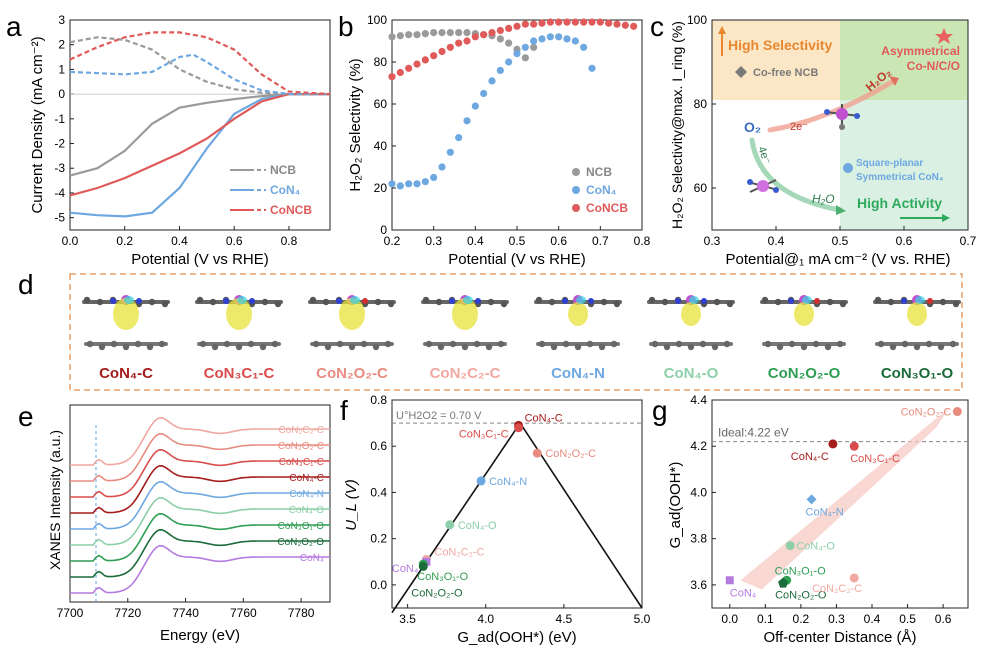 The image size is (998, 656). I want to click on e-xtick-label: 7720, so click(127, 613).